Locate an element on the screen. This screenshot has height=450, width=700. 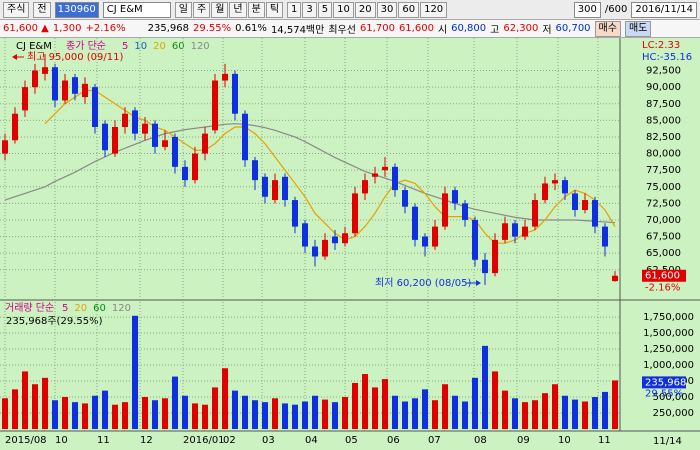
stock-name: CJ E&M is located at coordinates (136, 9).